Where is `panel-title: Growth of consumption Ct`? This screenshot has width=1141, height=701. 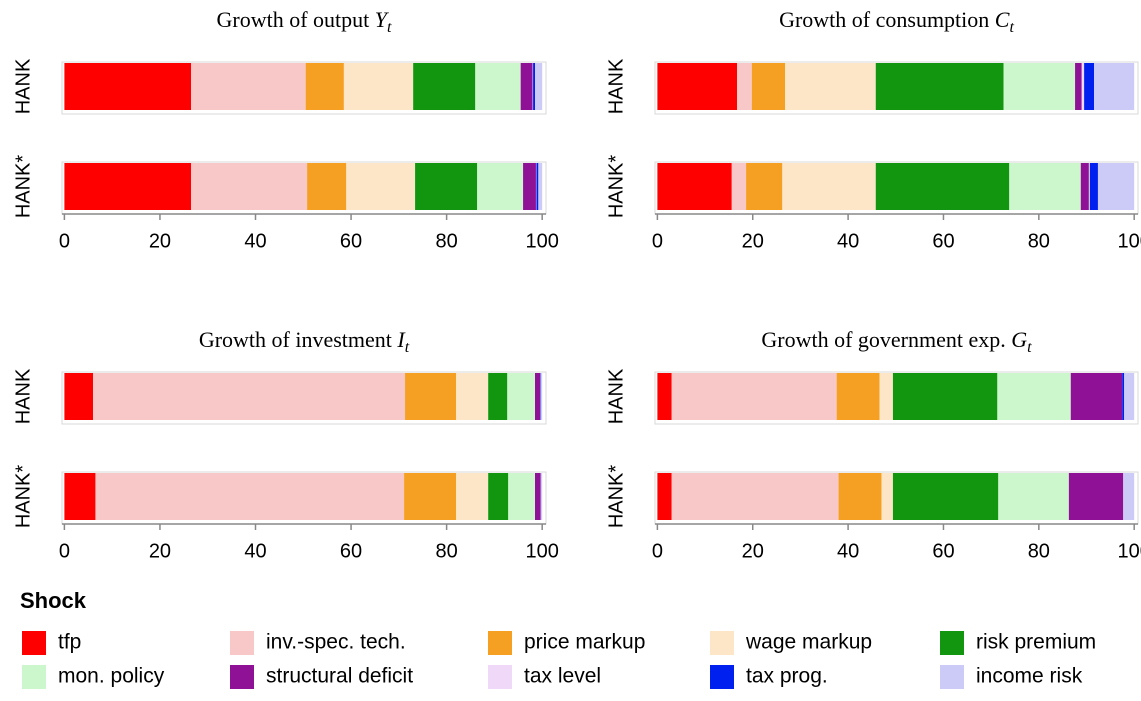
panel-title: Growth of consumption Ct is located at coordinates (896, 21).